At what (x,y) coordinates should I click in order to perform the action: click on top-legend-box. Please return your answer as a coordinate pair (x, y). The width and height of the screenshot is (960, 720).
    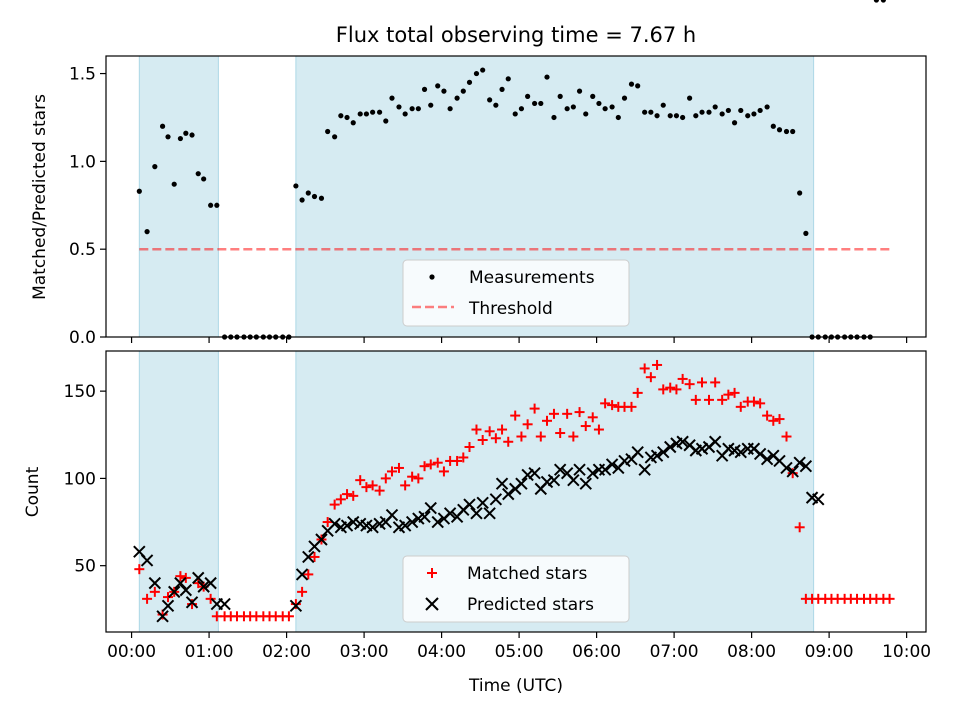
    Looking at the image, I should click on (516, 293).